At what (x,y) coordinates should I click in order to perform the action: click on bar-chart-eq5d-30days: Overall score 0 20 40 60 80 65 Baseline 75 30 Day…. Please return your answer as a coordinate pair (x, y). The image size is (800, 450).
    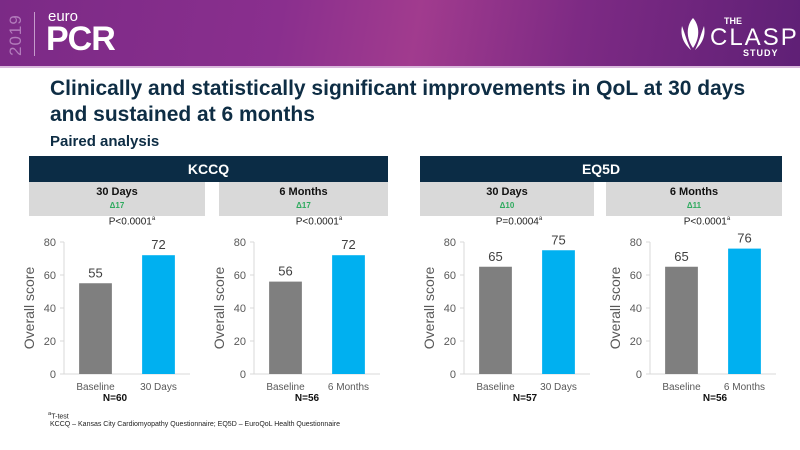
    Looking at the image, I should click on (510, 316).